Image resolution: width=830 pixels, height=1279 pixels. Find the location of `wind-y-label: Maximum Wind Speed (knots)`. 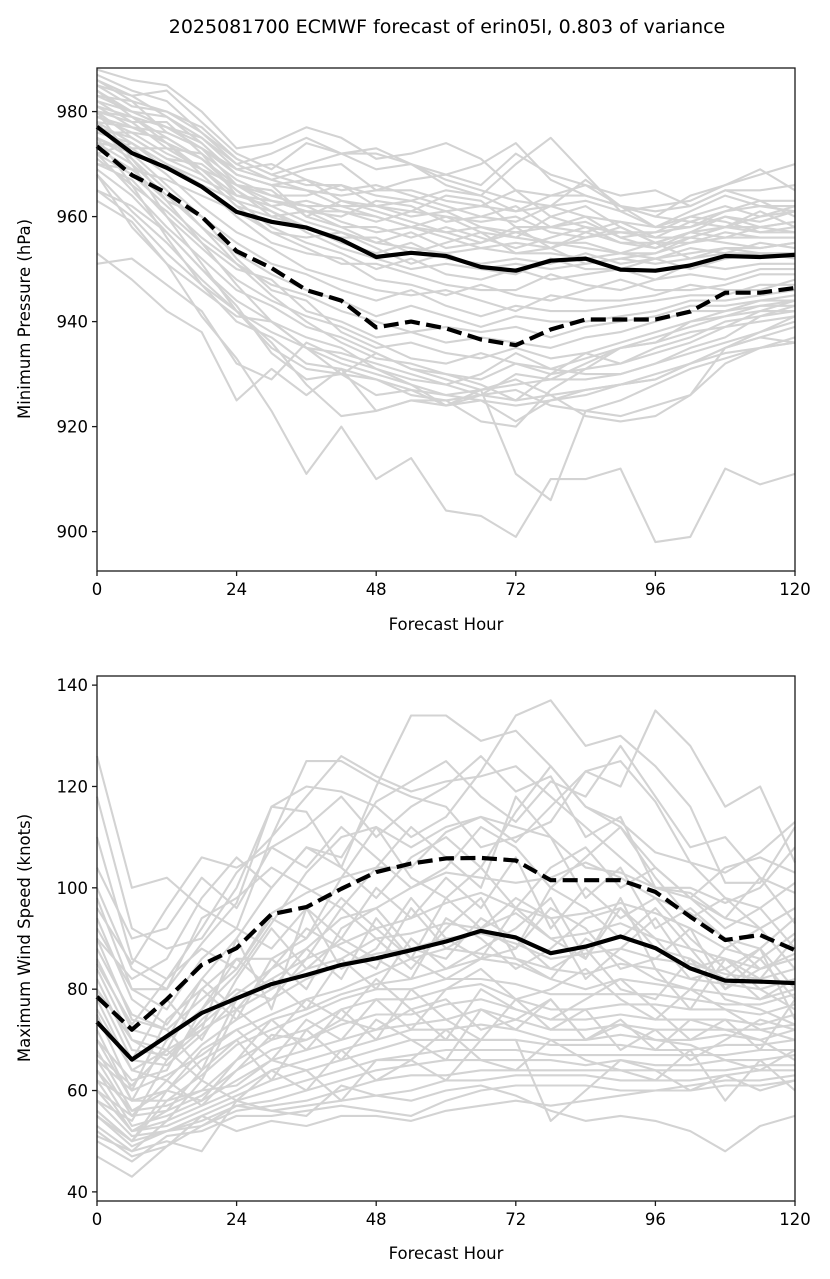

wind-y-label: Maximum Wind Speed (knots) is located at coordinates (24, 938).